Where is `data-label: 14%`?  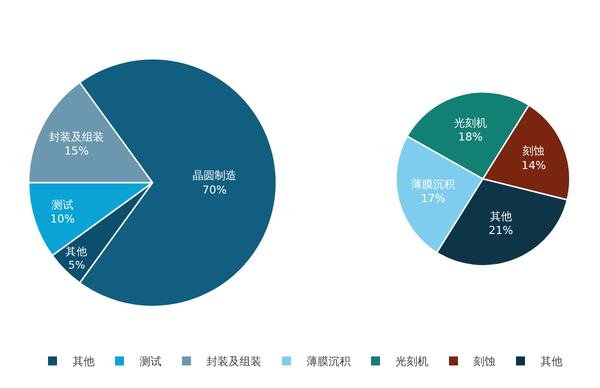 data-label: 14% is located at coordinates (533, 165).